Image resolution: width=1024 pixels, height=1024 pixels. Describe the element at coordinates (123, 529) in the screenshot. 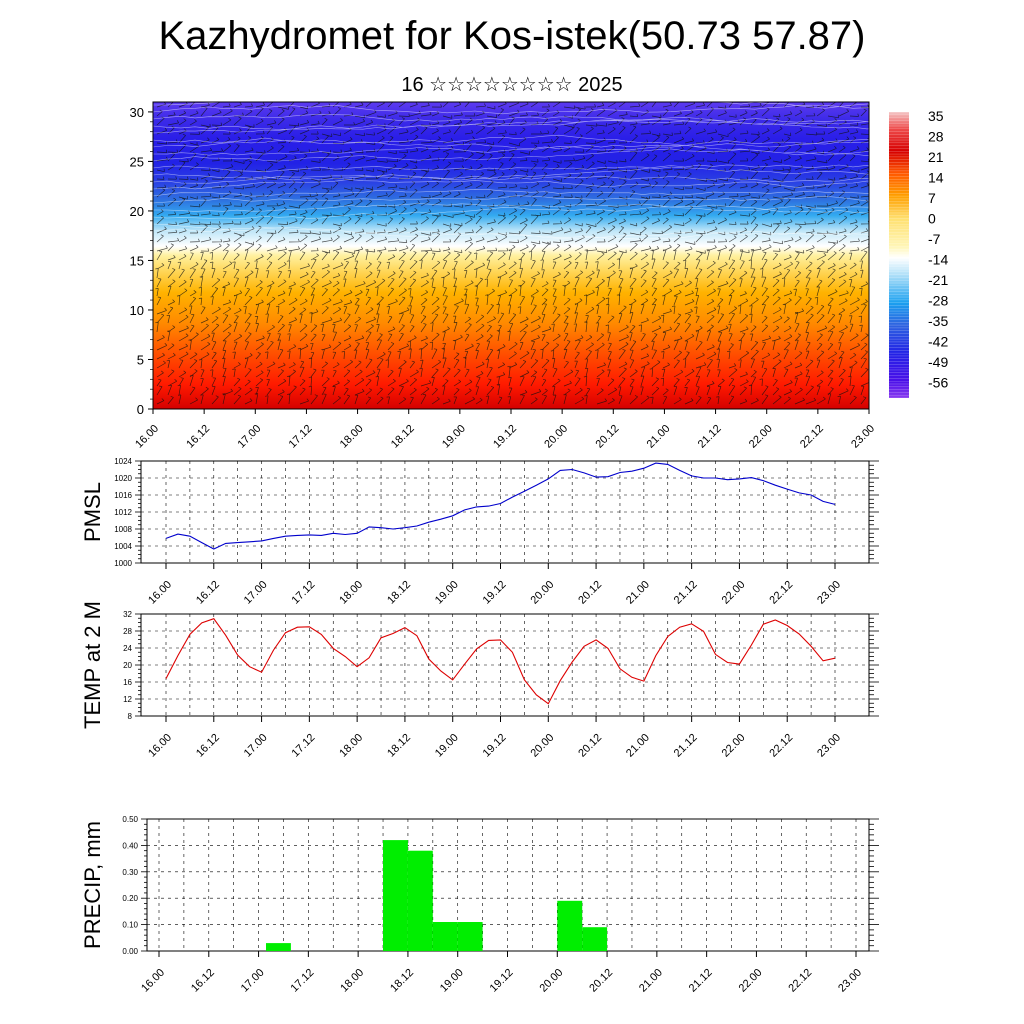

I see `y-tick-label: 1008` at that location.